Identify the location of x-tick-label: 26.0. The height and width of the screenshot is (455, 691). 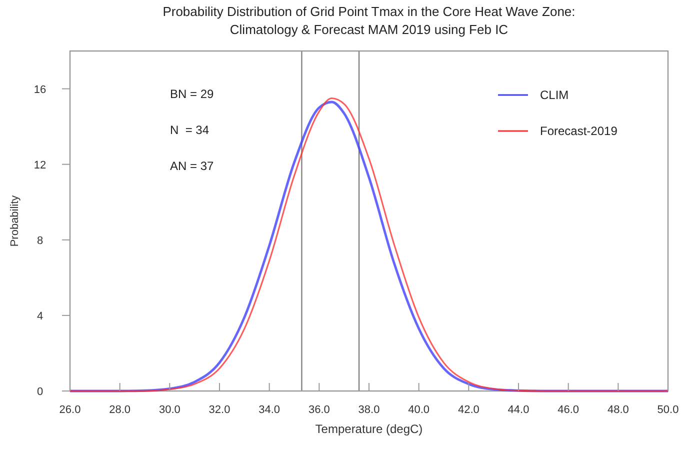
(70, 410).